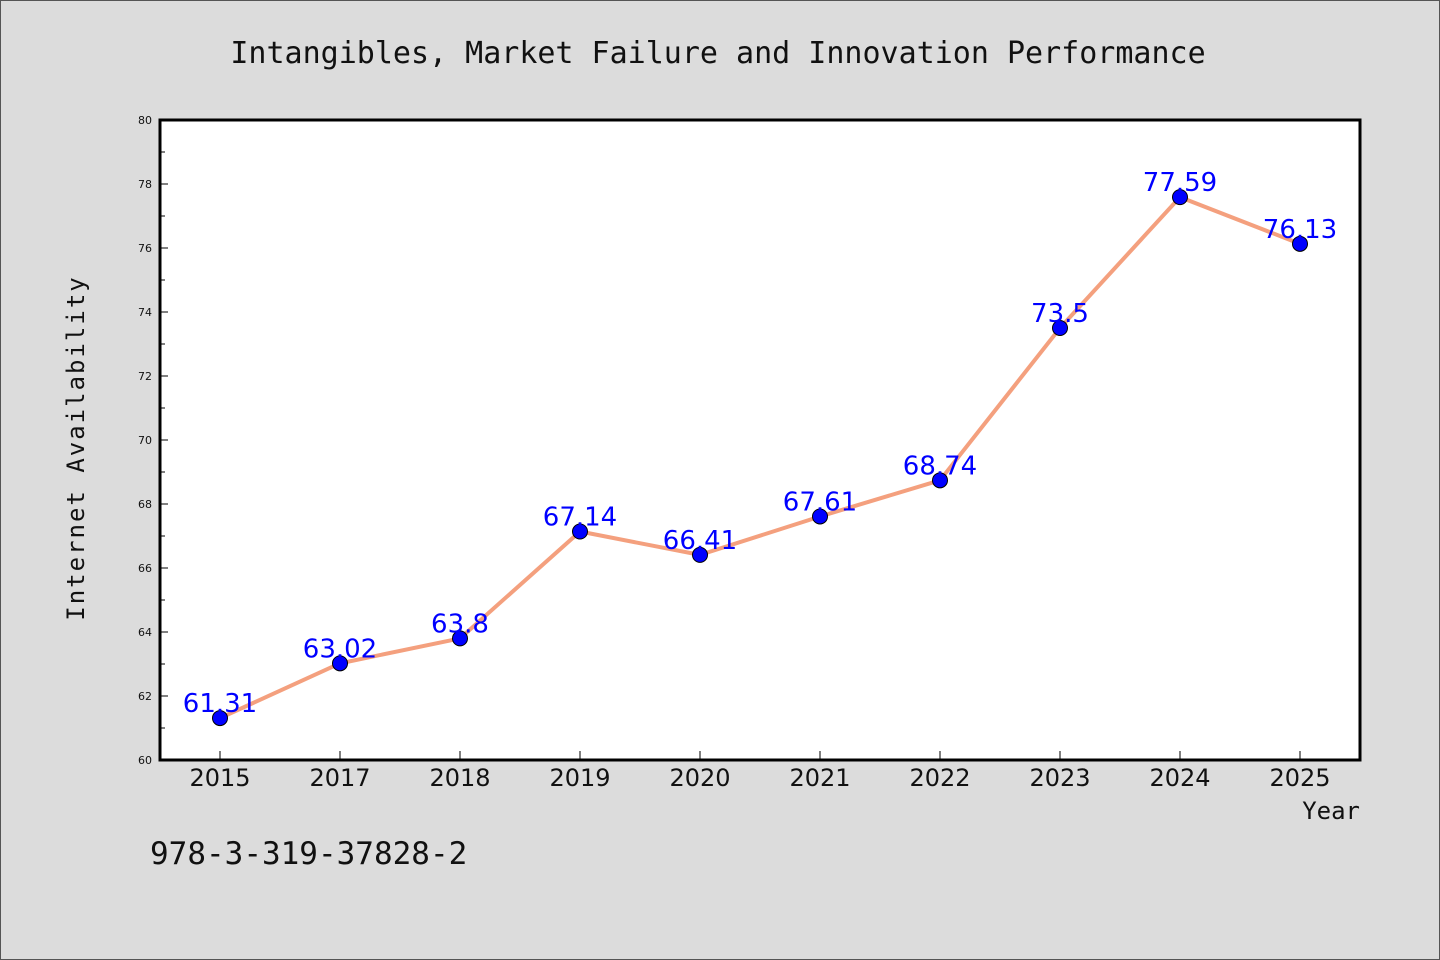  Describe the element at coordinates (700, 541) in the screenshot. I see `data-label: 66.41` at that location.